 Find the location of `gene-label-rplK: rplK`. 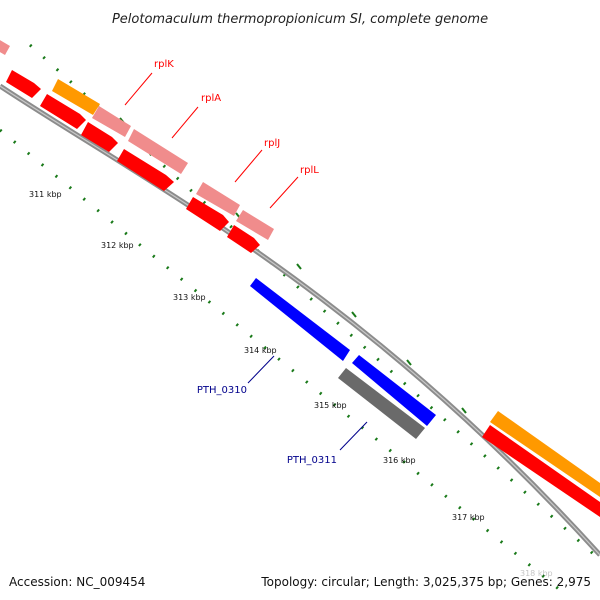

gene-label-rplK: rplK is located at coordinates (164, 64).